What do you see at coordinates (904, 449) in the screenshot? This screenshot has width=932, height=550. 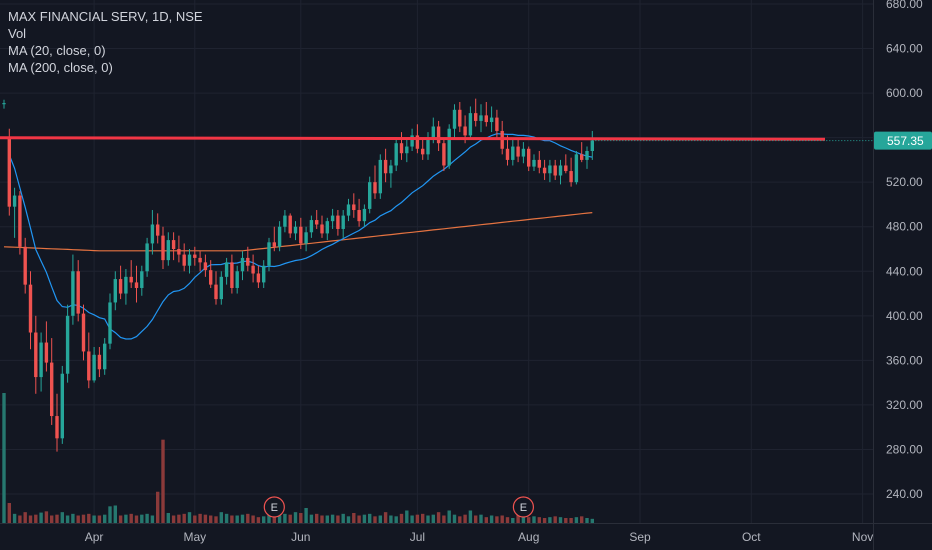 I see `price-tick-label: 280.00` at bounding box center [904, 449].